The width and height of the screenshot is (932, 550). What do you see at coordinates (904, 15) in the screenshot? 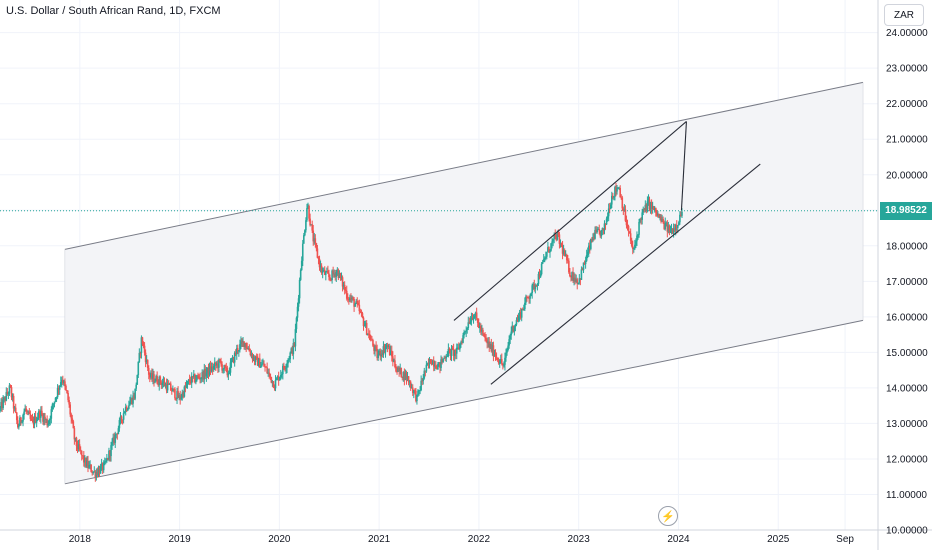
I see `currency-badge: ZAR` at bounding box center [904, 15].